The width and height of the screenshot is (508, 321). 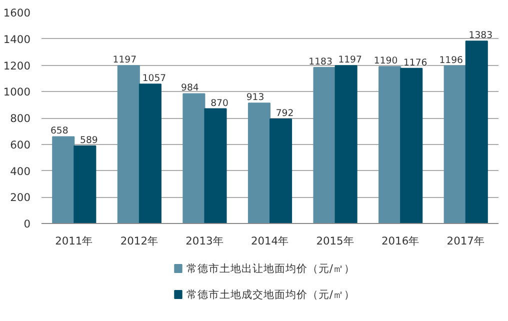 I want to click on y-tick-label: 400, so click(x=20, y=171).